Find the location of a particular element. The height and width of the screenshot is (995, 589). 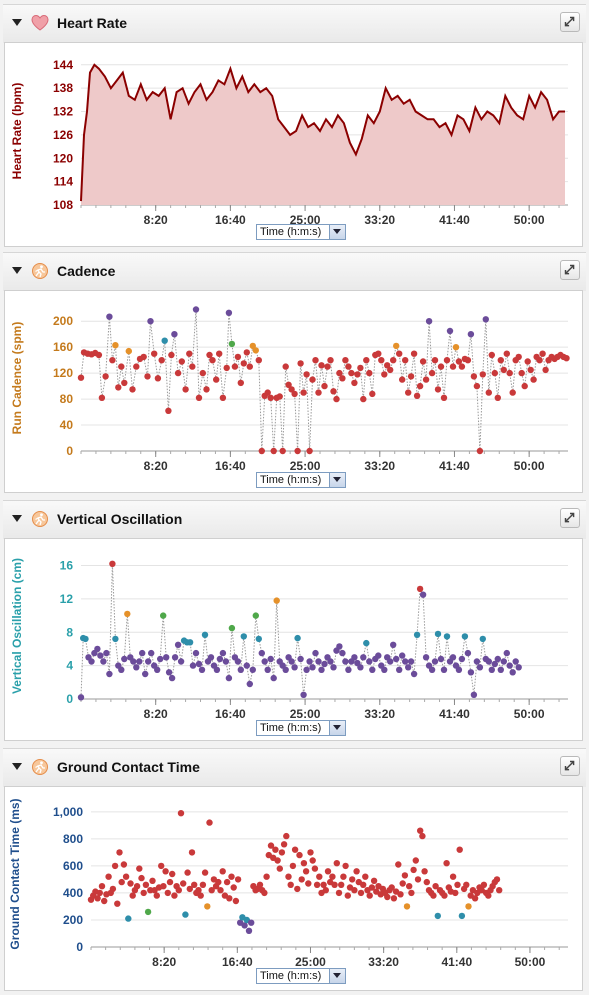

y-tick-label: 4 is located at coordinates (69, 666).